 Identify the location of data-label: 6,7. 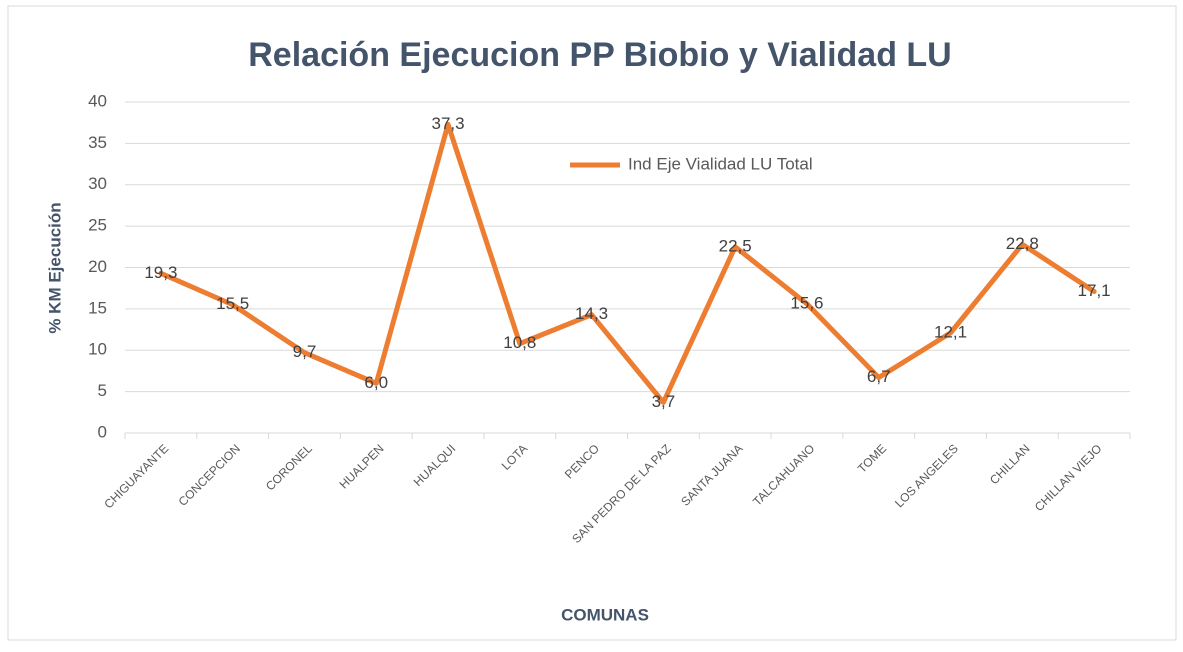
(879, 376).